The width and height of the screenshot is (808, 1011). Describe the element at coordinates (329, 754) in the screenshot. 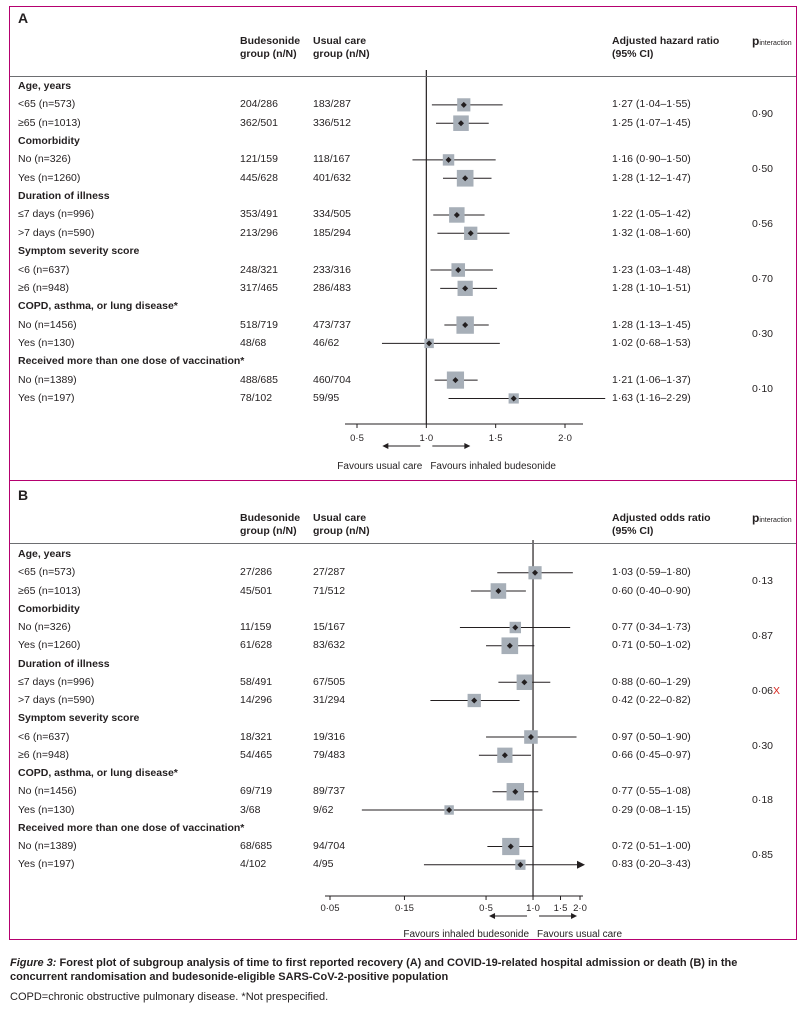

I see `row-usual-care-count: 79/483` at that location.